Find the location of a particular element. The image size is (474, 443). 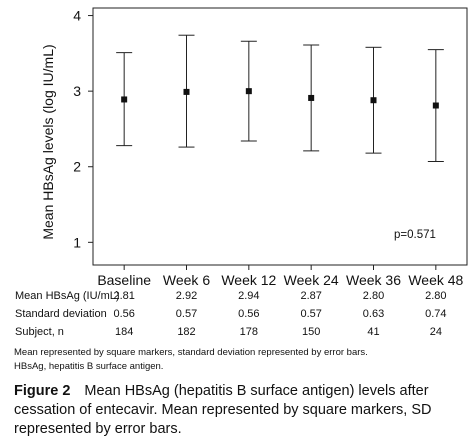

footnote-line-2: HBsAg, hepatitis B surface antigen. is located at coordinates (89, 366).